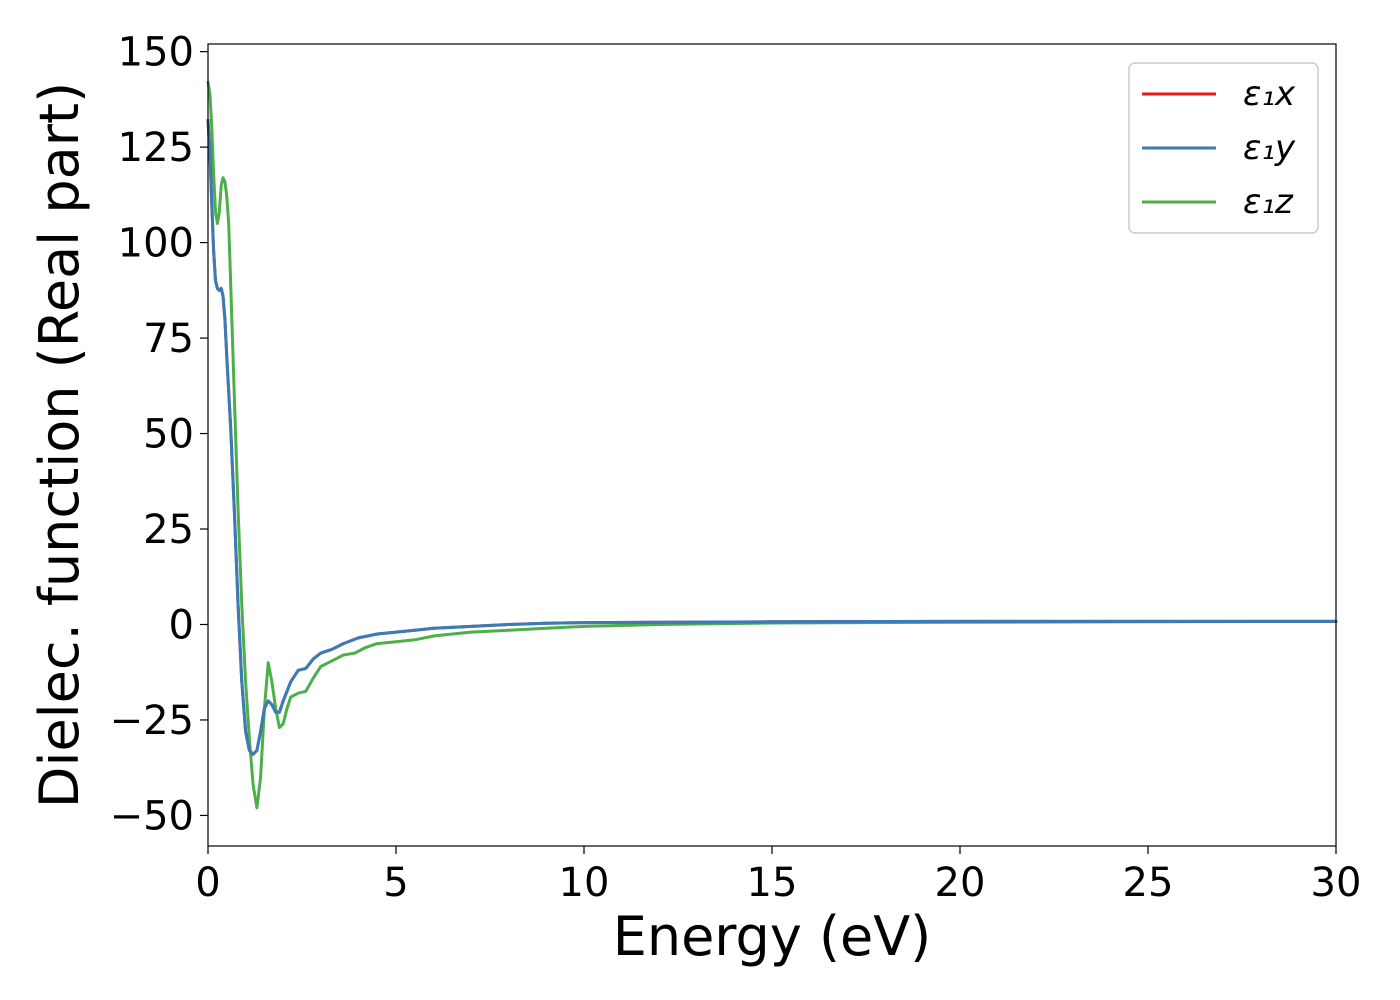  What do you see at coordinates (1336, 883) in the screenshot?
I see `x-tick-label: 30` at bounding box center [1336, 883].